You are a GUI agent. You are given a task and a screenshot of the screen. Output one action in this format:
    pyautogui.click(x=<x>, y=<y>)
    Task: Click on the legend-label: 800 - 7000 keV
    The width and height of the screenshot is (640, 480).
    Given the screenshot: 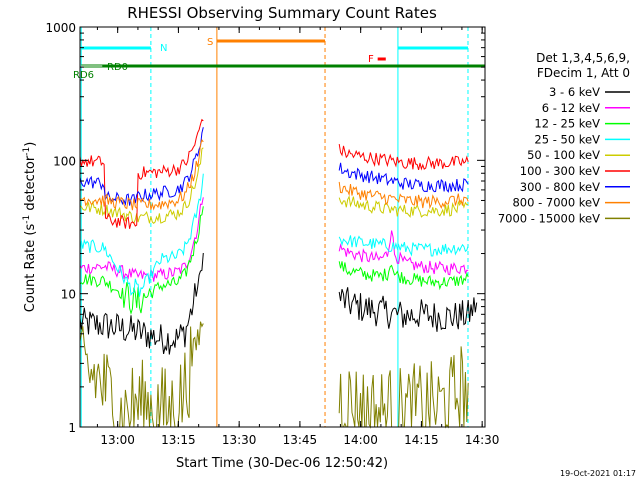 What is the action you would take?
    pyautogui.click(x=556, y=203)
    